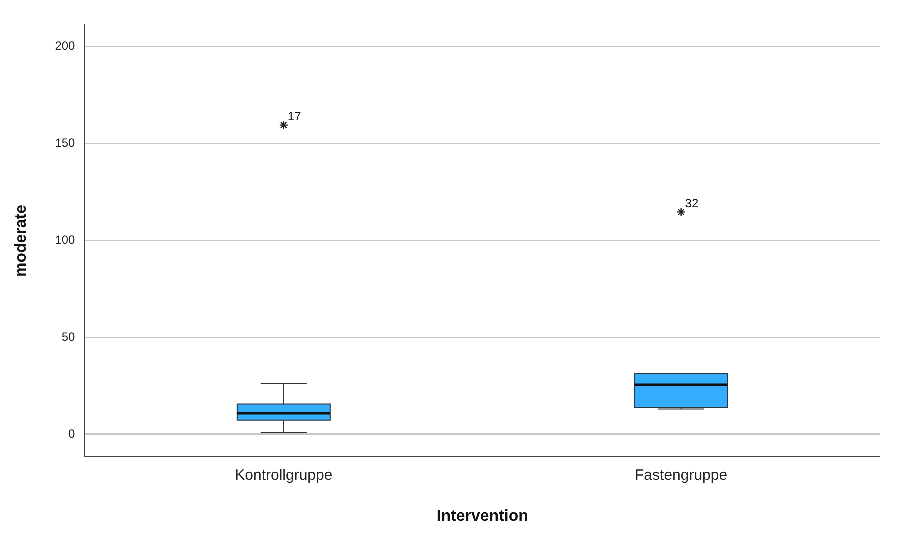 Image resolution: width=902 pixels, height=538 pixels. What do you see at coordinates (65, 45) in the screenshot?
I see `y-tick-label: 200` at bounding box center [65, 45].